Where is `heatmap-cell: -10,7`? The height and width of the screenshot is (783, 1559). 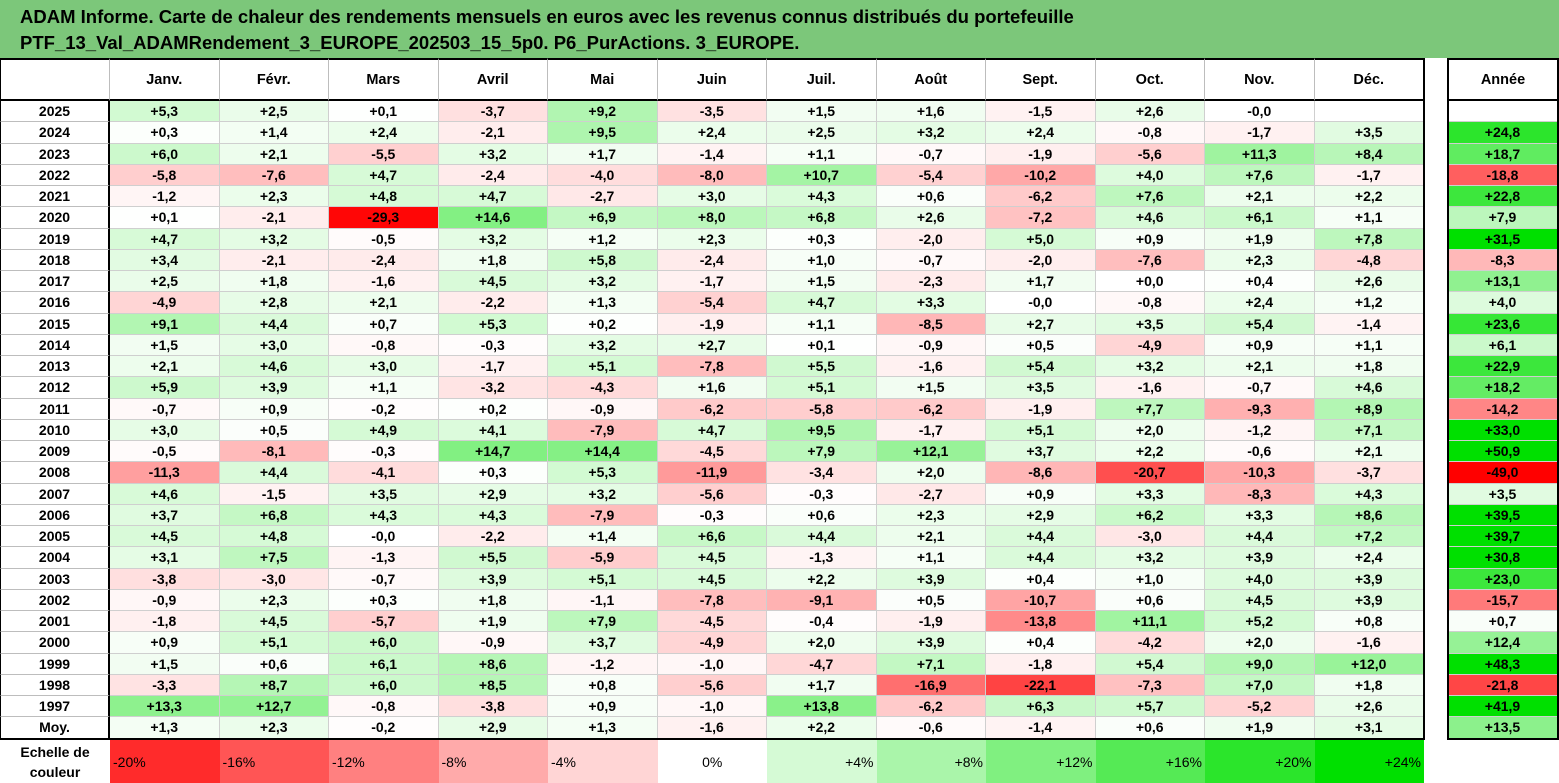 heatmap-cell: -10,7 is located at coordinates (1041, 600).